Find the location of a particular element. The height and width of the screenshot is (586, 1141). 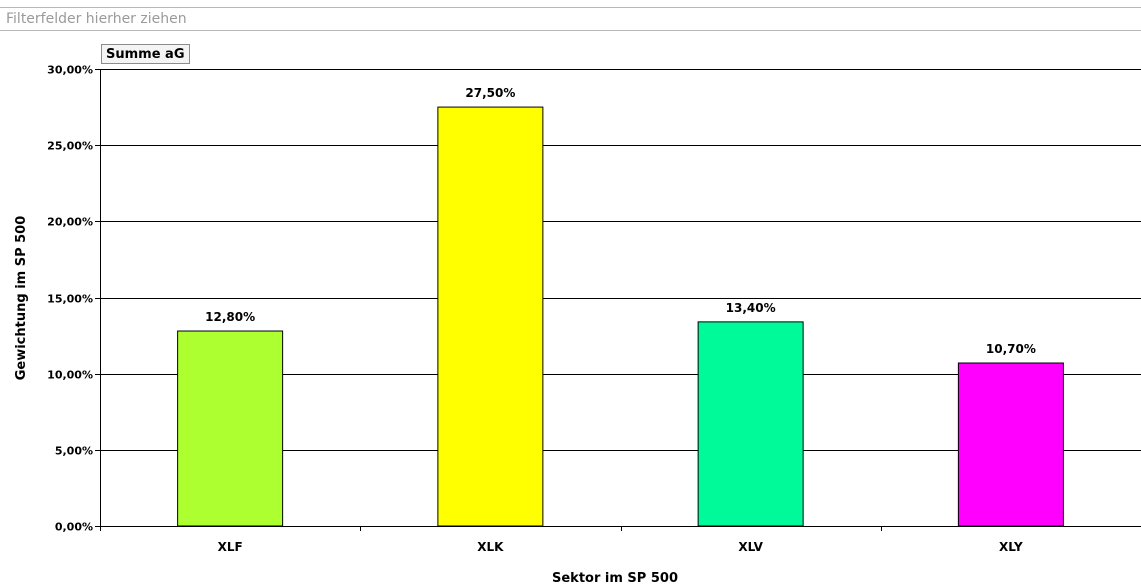

bar-xlk is located at coordinates (490, 316).